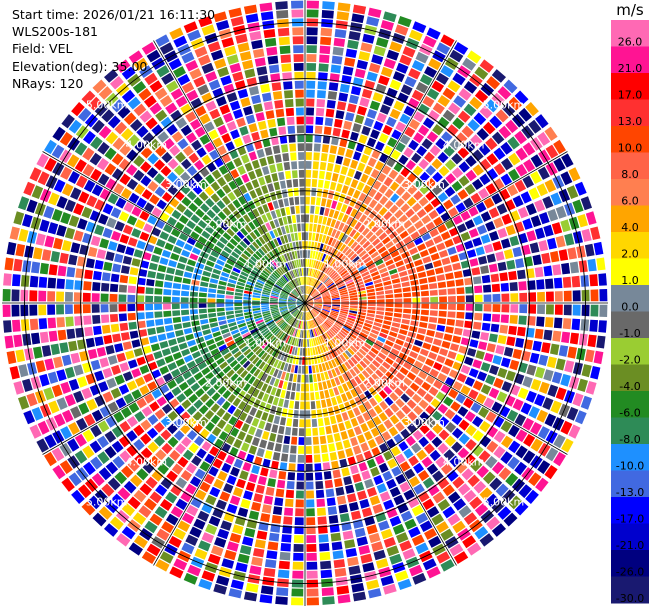 Image resolution: width=650 pixels, height=610 pixels. What do you see at coordinates (630, 572) in the screenshot?
I see `colorbar-tick-label: -26.0` at bounding box center [630, 572].